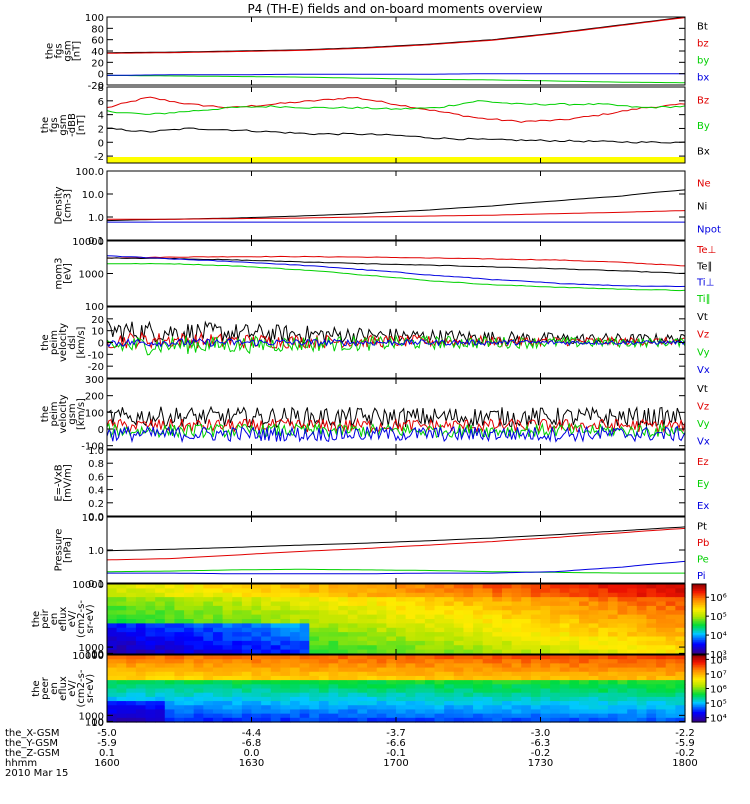  Describe the element at coordinates (718, 704) in the screenshot. I see `colorbar-tick-label: 10⁵` at that location.